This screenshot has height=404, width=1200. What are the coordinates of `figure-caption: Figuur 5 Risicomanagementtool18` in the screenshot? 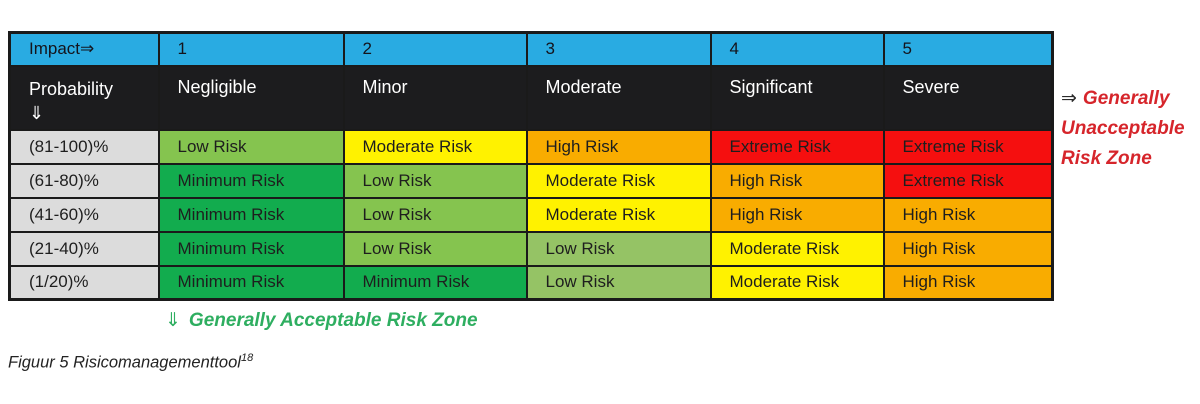 It's located at (131, 362).